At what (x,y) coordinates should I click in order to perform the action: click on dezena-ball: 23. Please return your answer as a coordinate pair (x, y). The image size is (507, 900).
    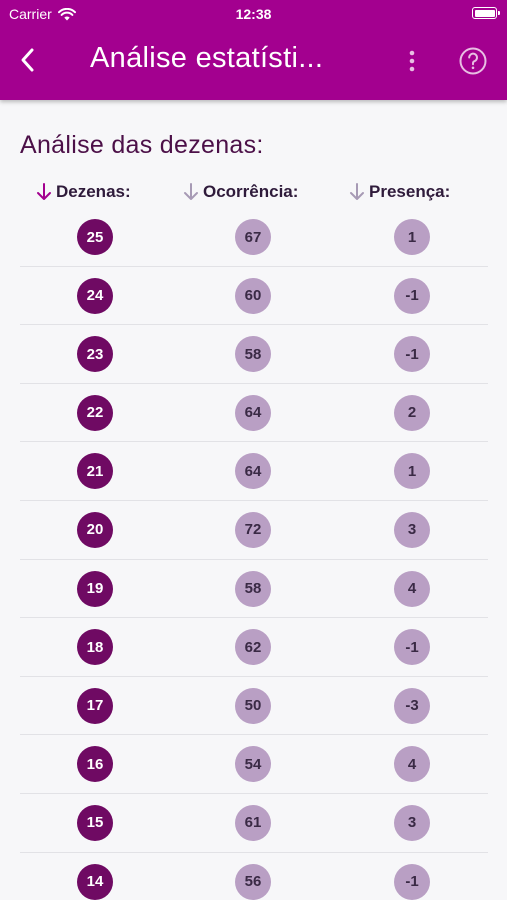
    Looking at the image, I should click on (95, 354).